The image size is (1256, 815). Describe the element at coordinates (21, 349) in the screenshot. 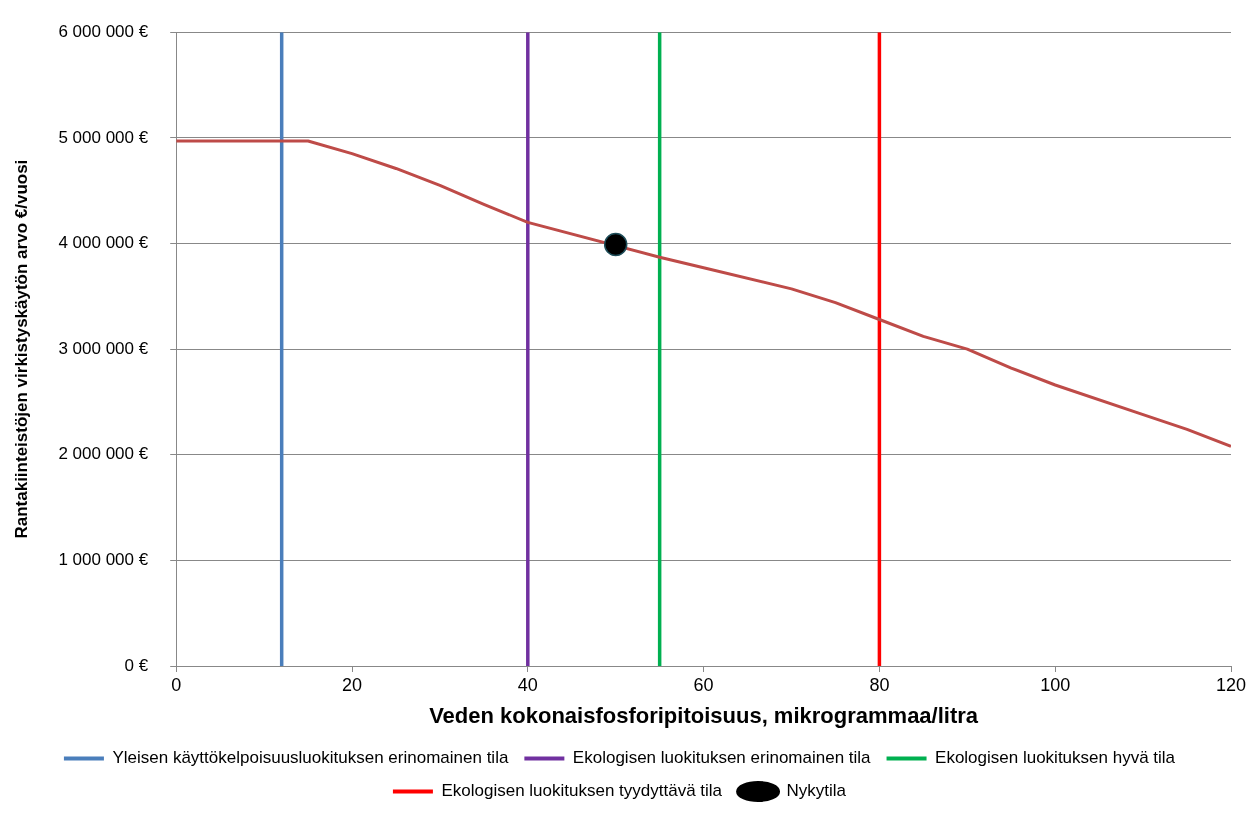

I see `y-axis-title: Rantakiinteistöjen virkistyskäytön arvo €/vuosi` at that location.